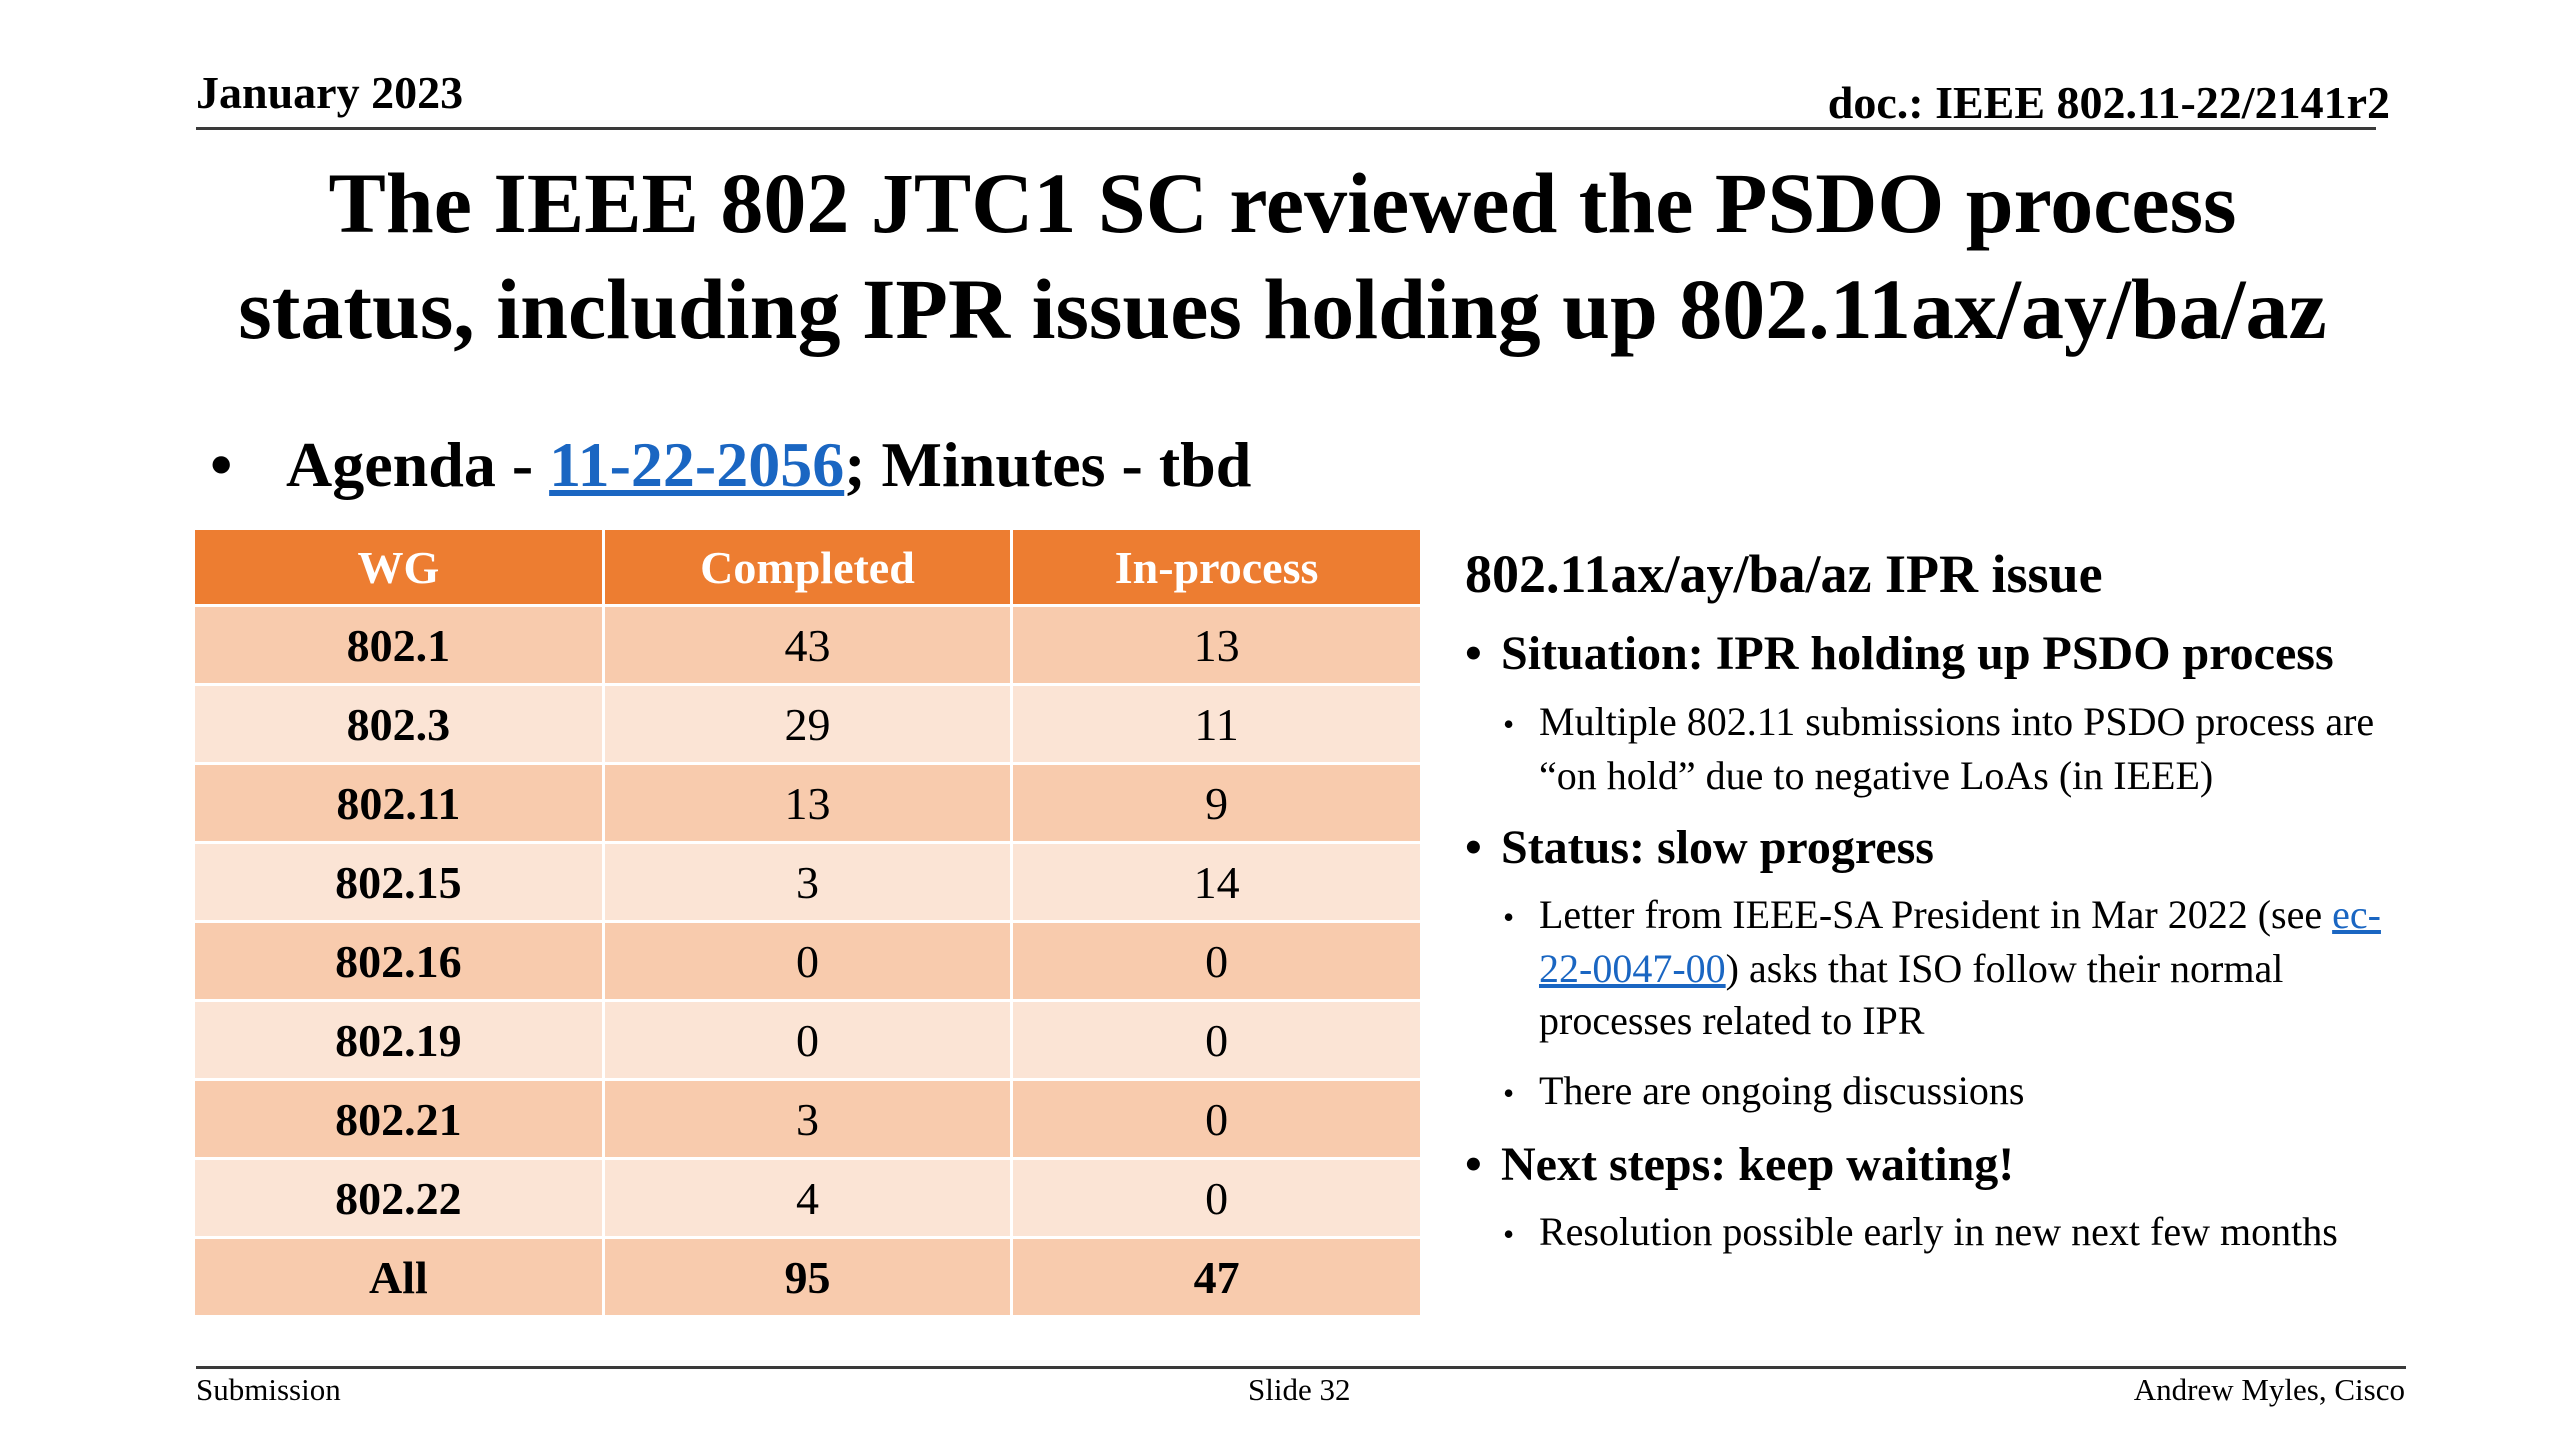 This screenshot has height=1440, width=2560. What do you see at coordinates (697, 464) in the screenshot?
I see `agenda-link: 11-22-2056` at bounding box center [697, 464].